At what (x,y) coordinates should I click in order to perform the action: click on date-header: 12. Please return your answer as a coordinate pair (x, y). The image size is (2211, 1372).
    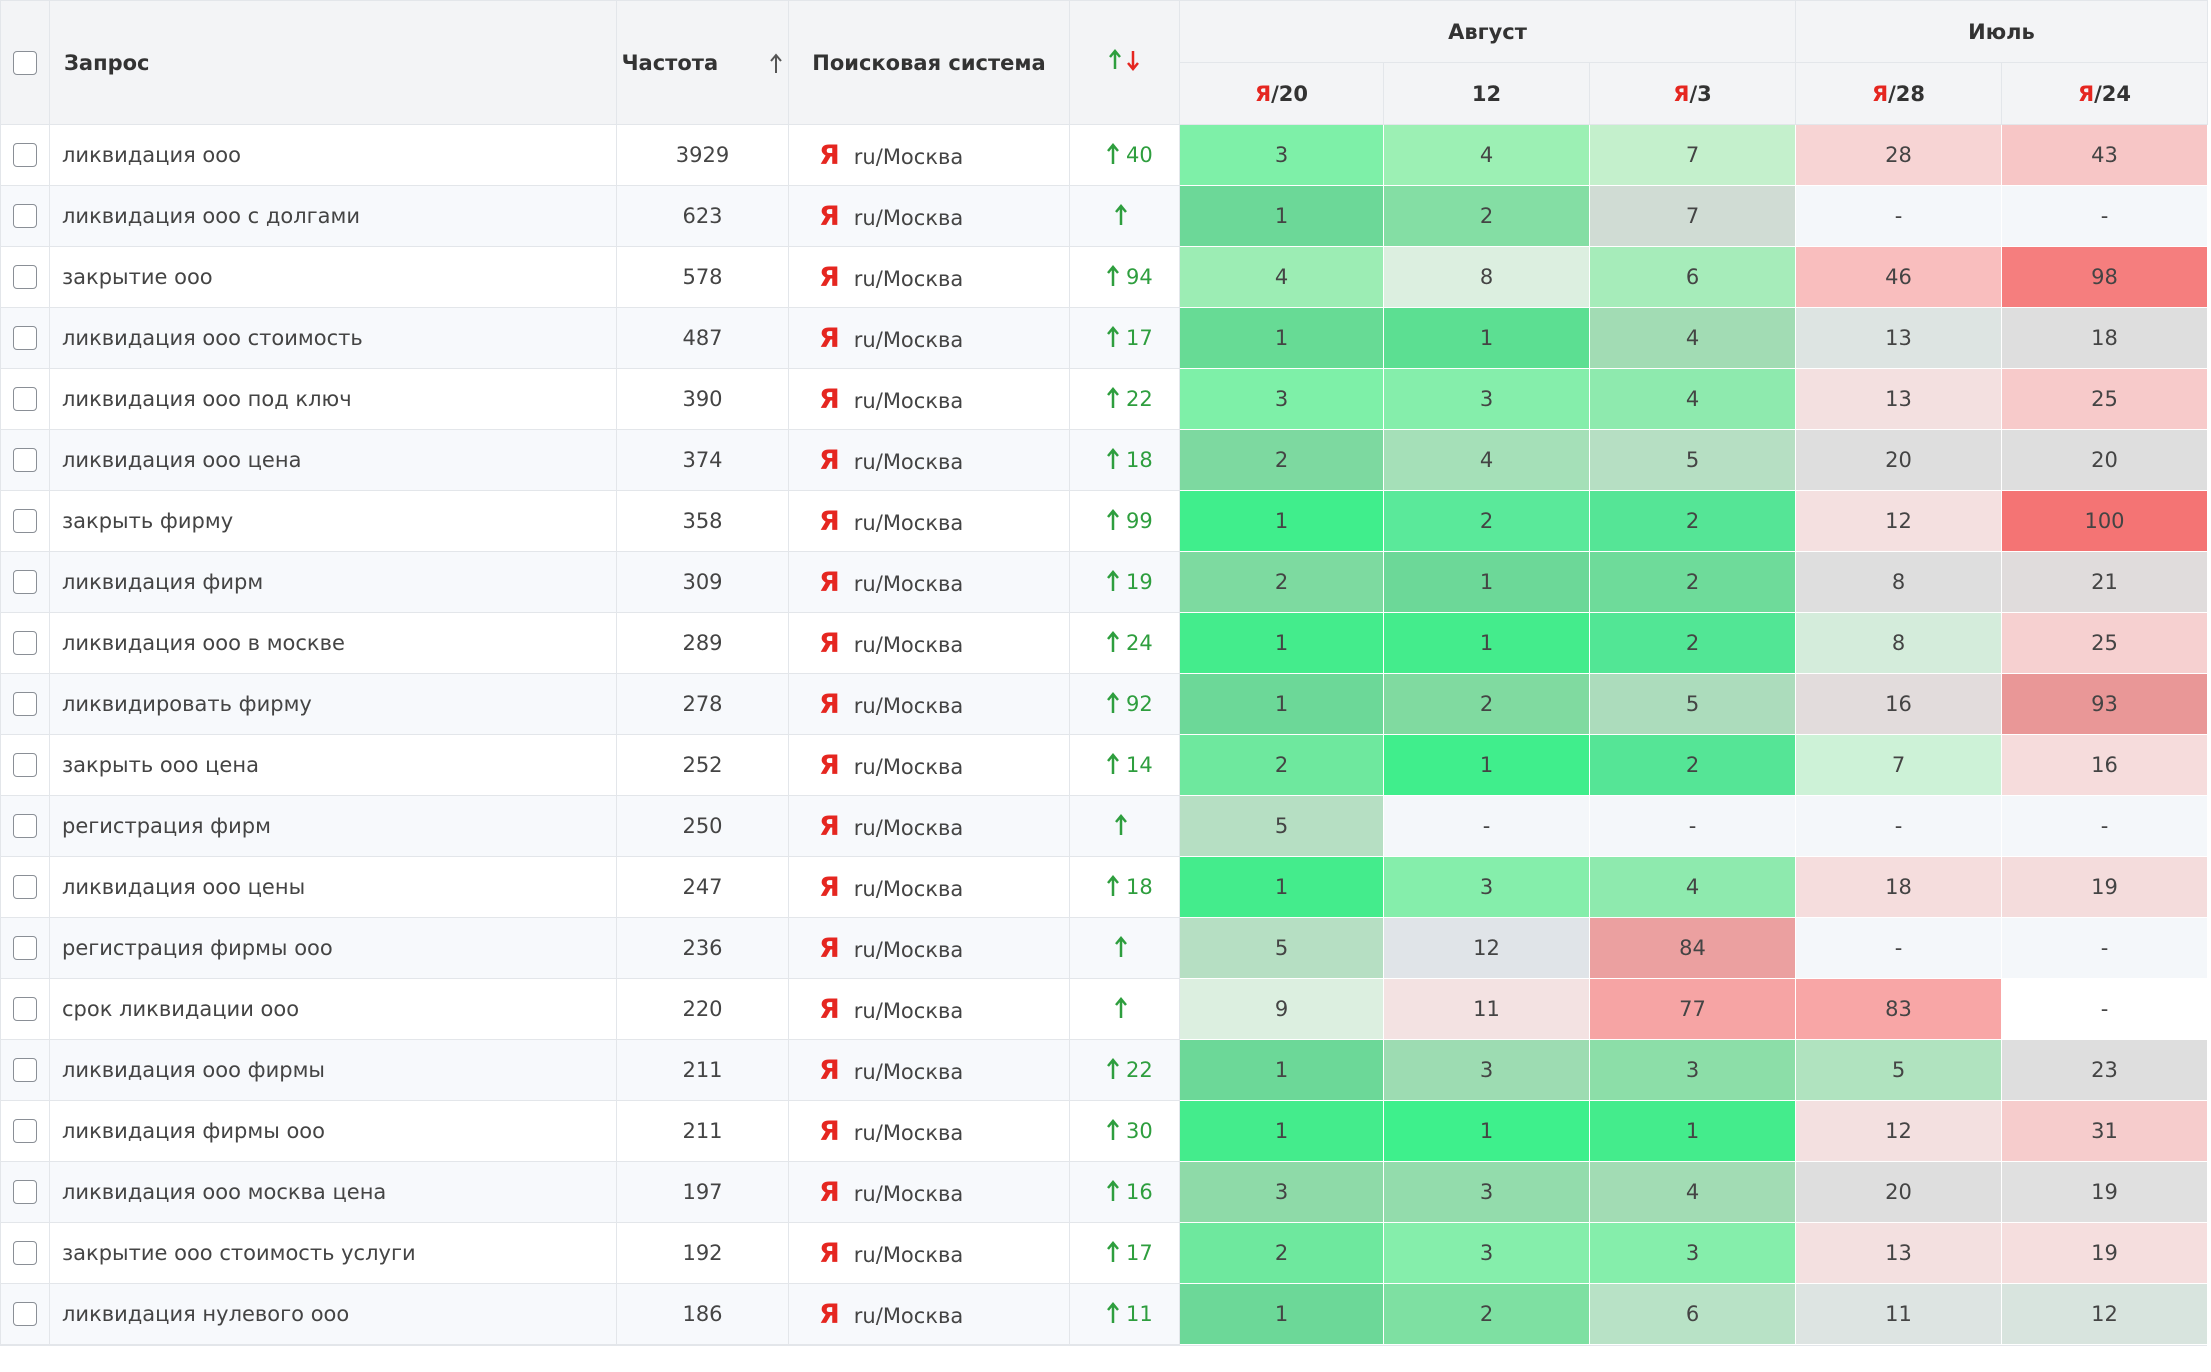
    Looking at the image, I should click on (1486, 93).